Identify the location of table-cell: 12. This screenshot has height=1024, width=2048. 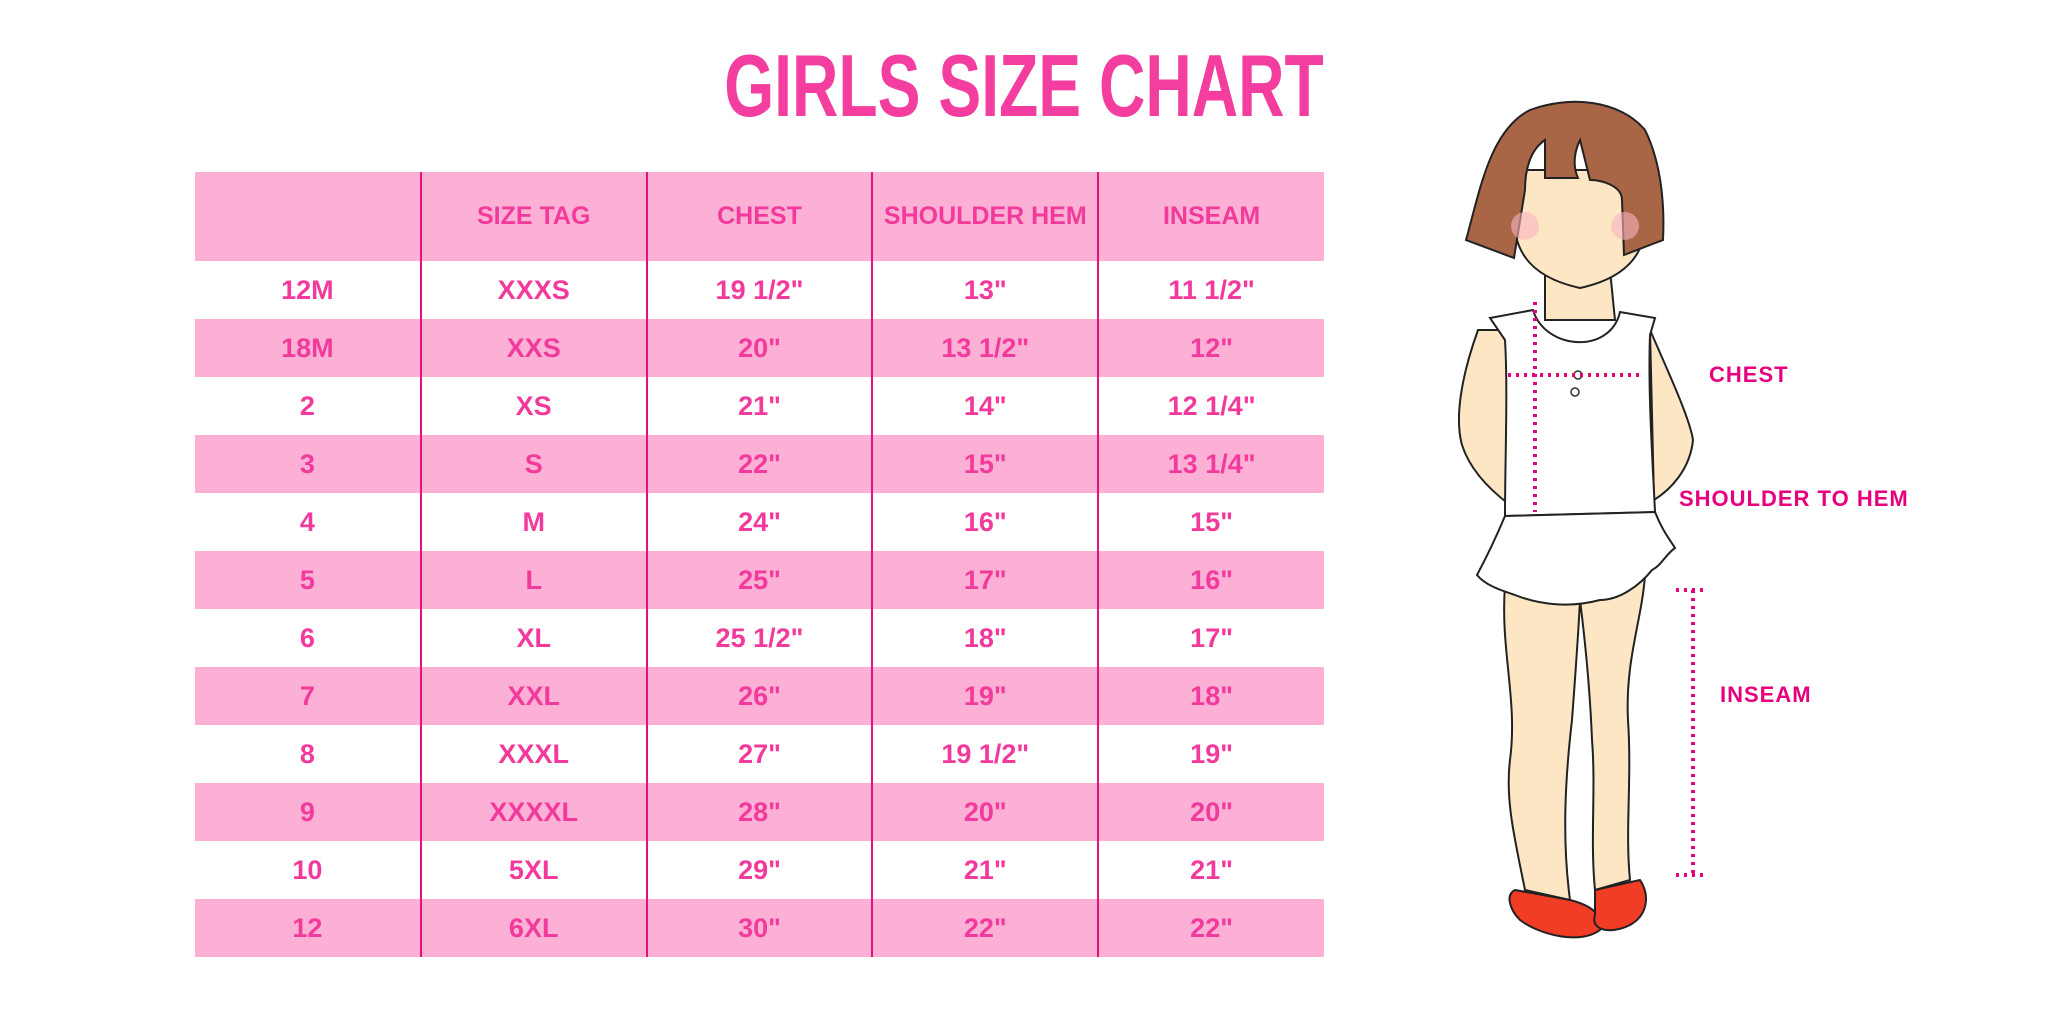
(308, 928).